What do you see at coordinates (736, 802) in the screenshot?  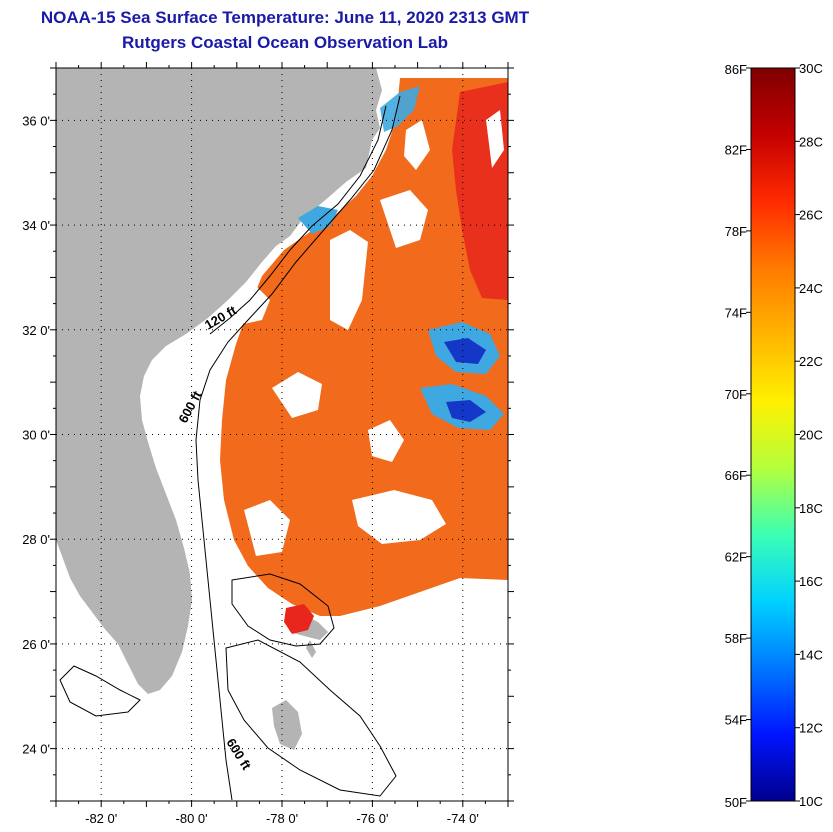 I see `colorbar-label-f: 50F` at bounding box center [736, 802].